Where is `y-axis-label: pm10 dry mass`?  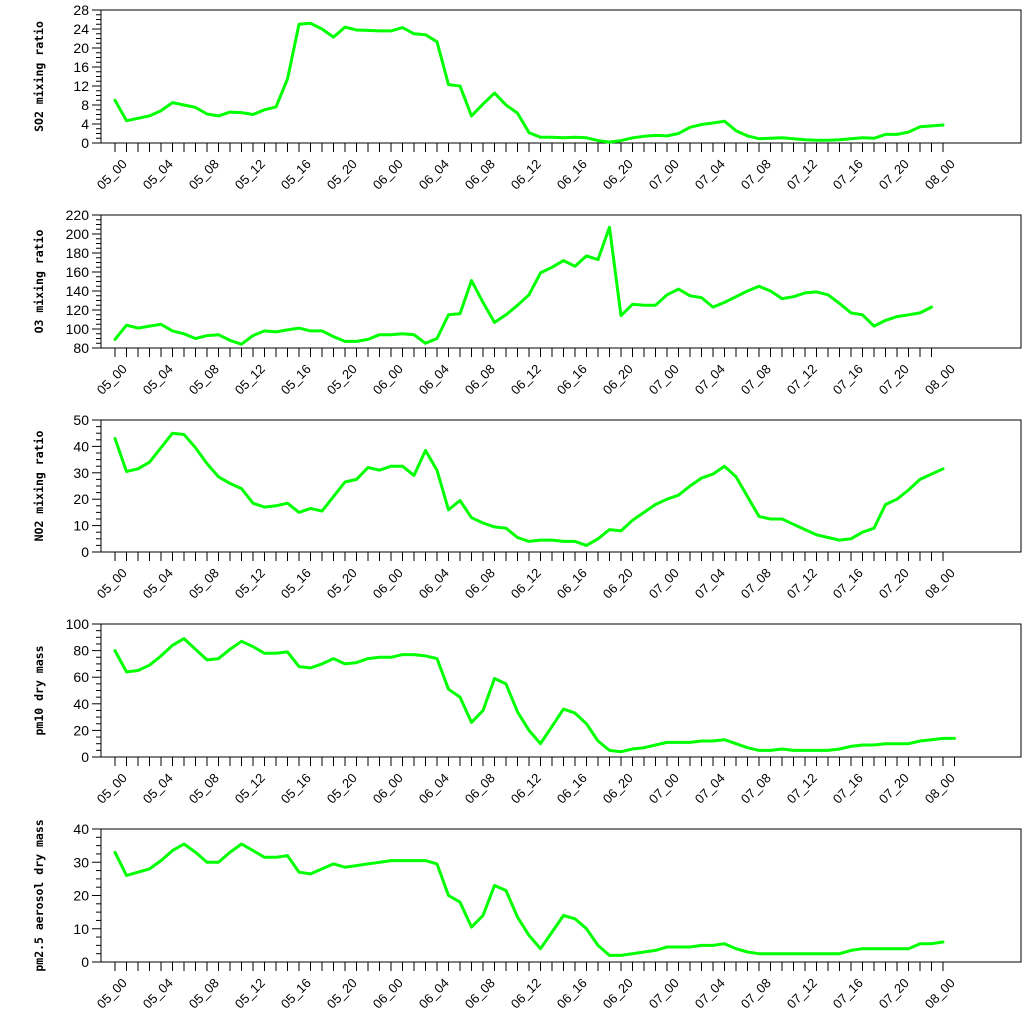 y-axis-label: pm10 dry mass is located at coordinates (39, 690).